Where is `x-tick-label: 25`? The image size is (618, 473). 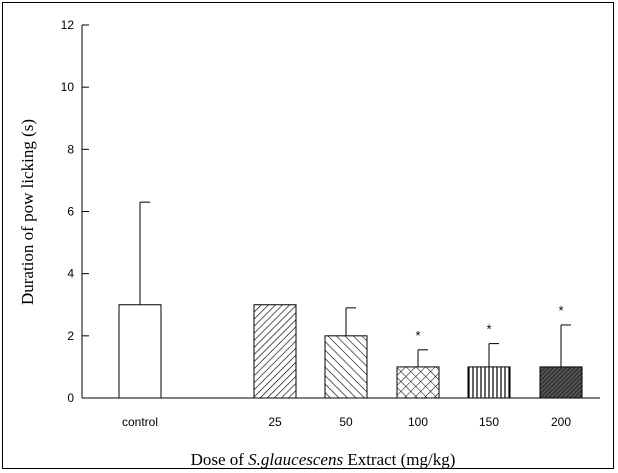
x-tick-label: 25 is located at coordinates (275, 422).